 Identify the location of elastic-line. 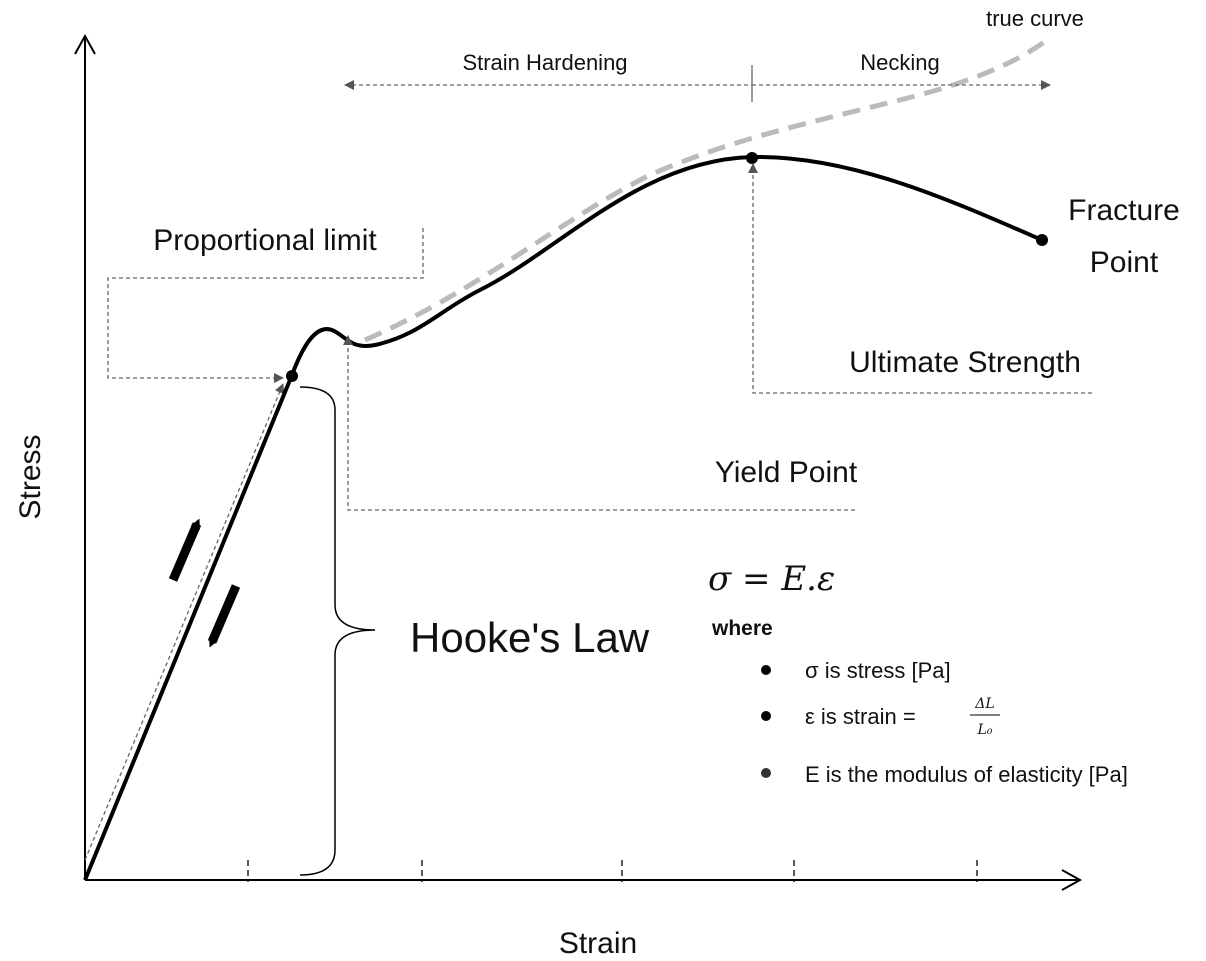
(184, 622).